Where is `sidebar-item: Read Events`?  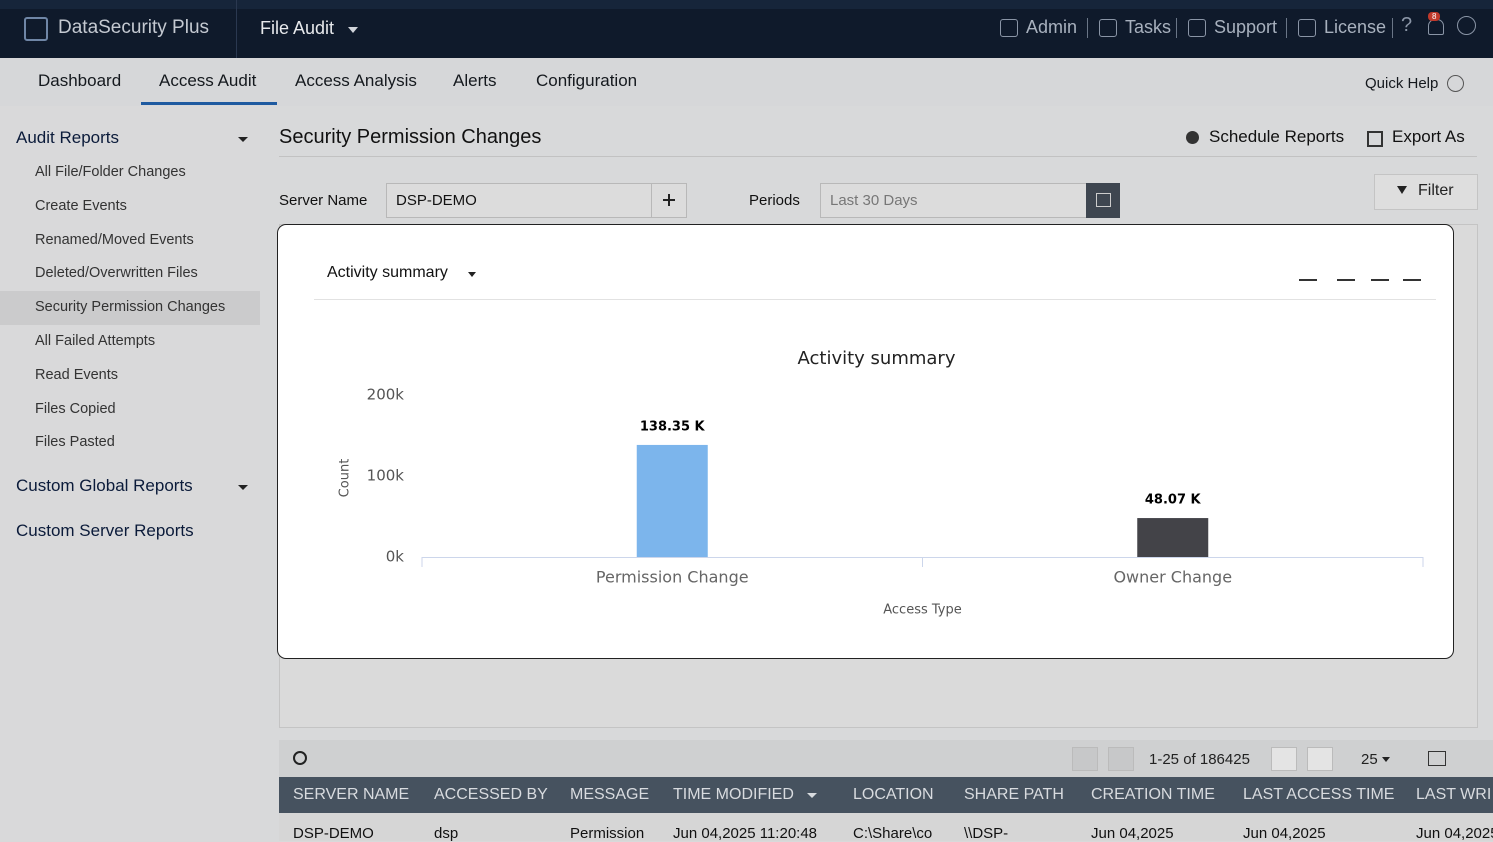 sidebar-item: Read Events is located at coordinates (77, 374).